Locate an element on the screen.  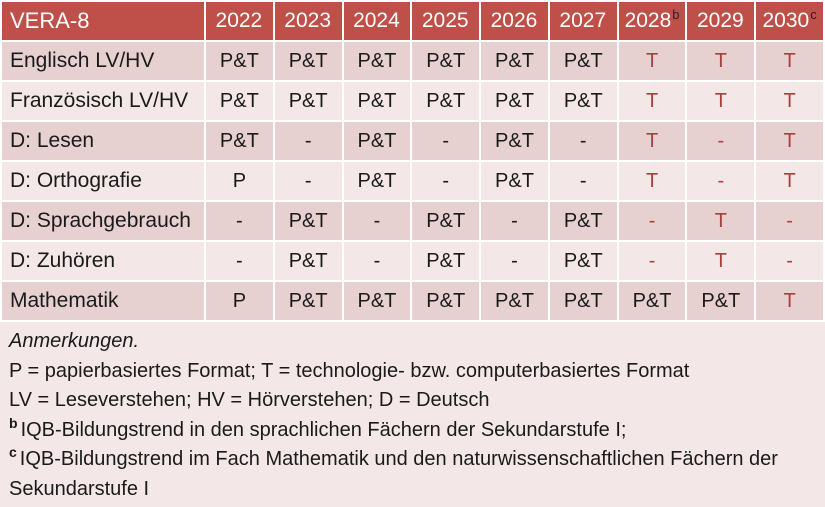
row-label-d-lesen: D: Lesen is located at coordinates (103, 141).